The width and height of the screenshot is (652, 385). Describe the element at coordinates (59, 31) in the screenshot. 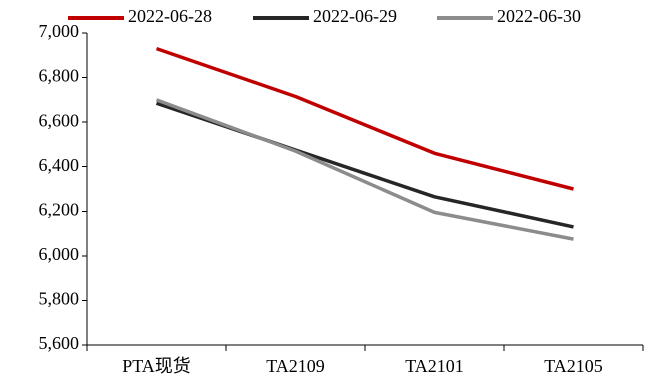

I see `y-tick-label: 7,000` at that location.